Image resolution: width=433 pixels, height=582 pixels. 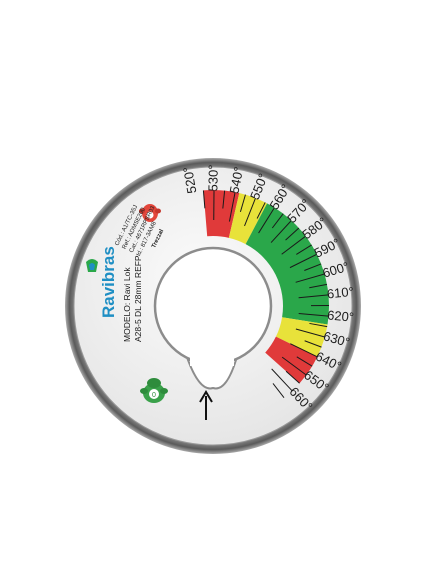 What do you see at coordinates (213, 306) in the screenshot?
I see `center-hole` at bounding box center [213, 306].